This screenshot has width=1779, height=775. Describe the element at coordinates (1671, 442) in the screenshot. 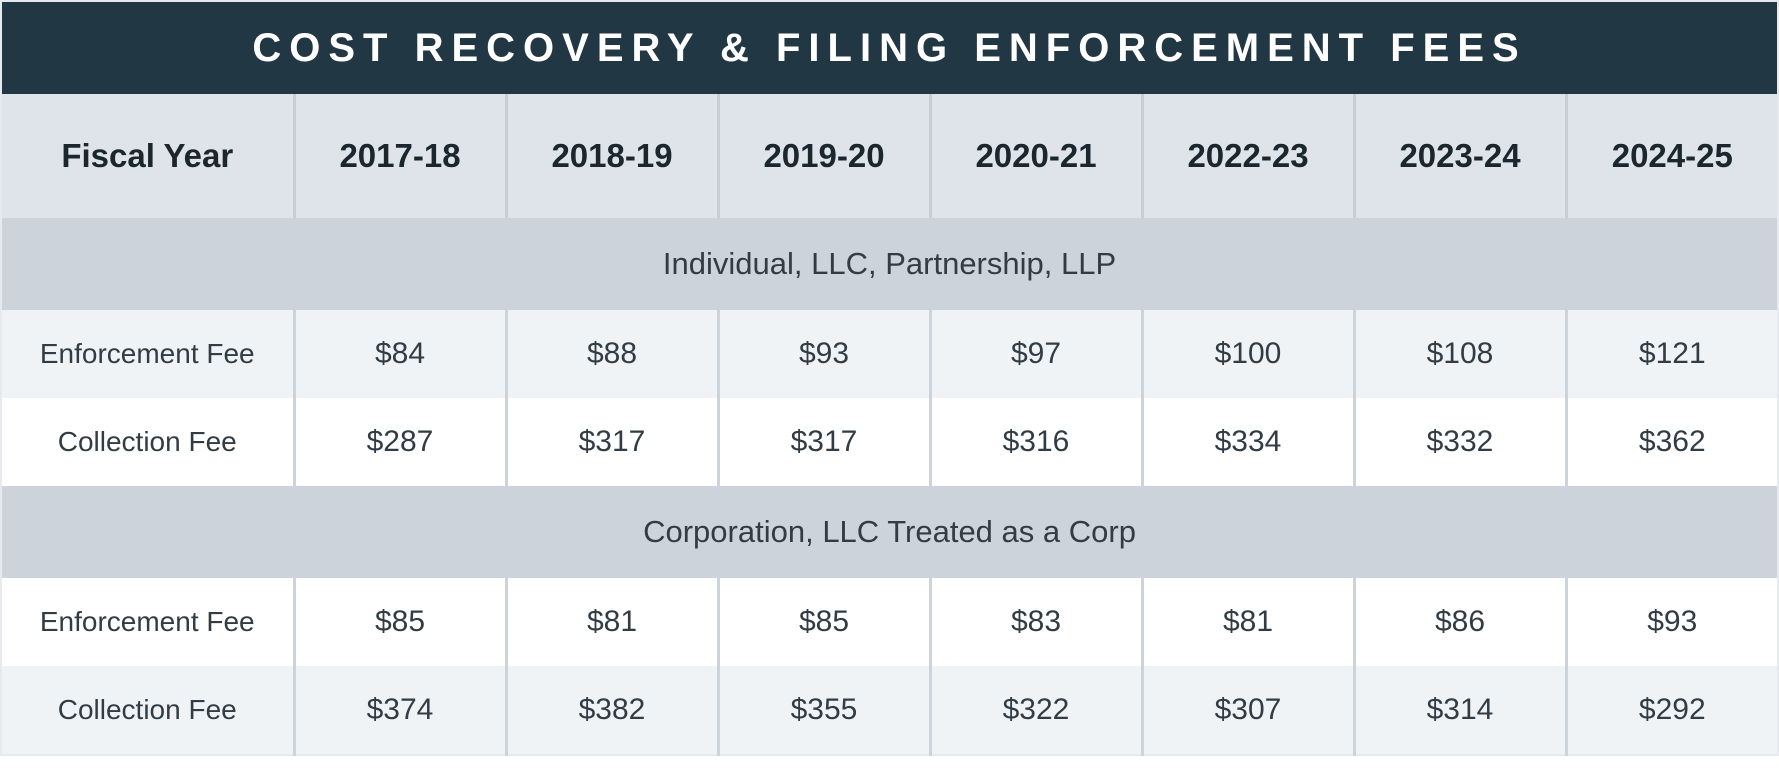

I see `fee-value: $362` at that location.